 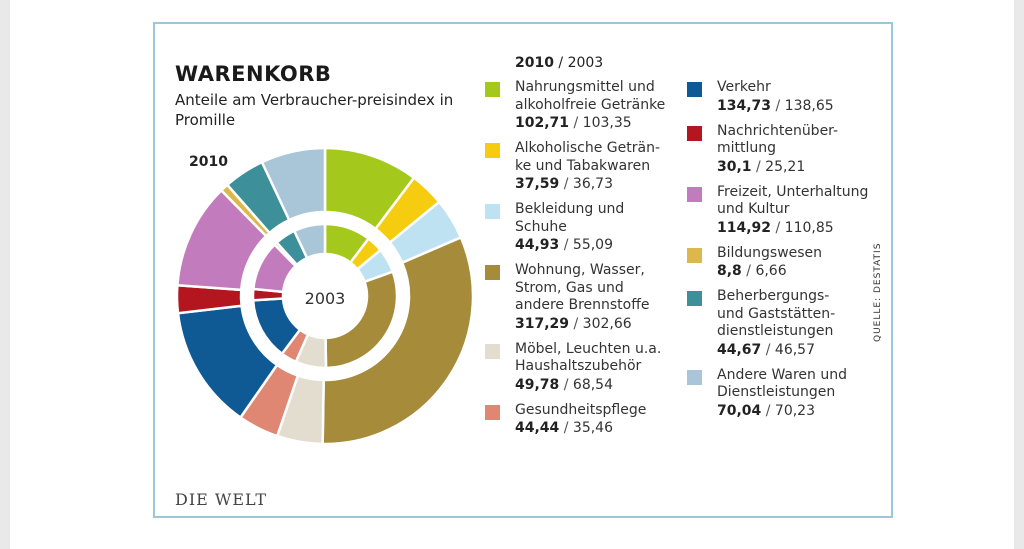 What do you see at coordinates (597, 228) in the screenshot?
I see `legend-item: Bekleidung und Schuhe 44,93 / 55,09` at bounding box center [597, 228].